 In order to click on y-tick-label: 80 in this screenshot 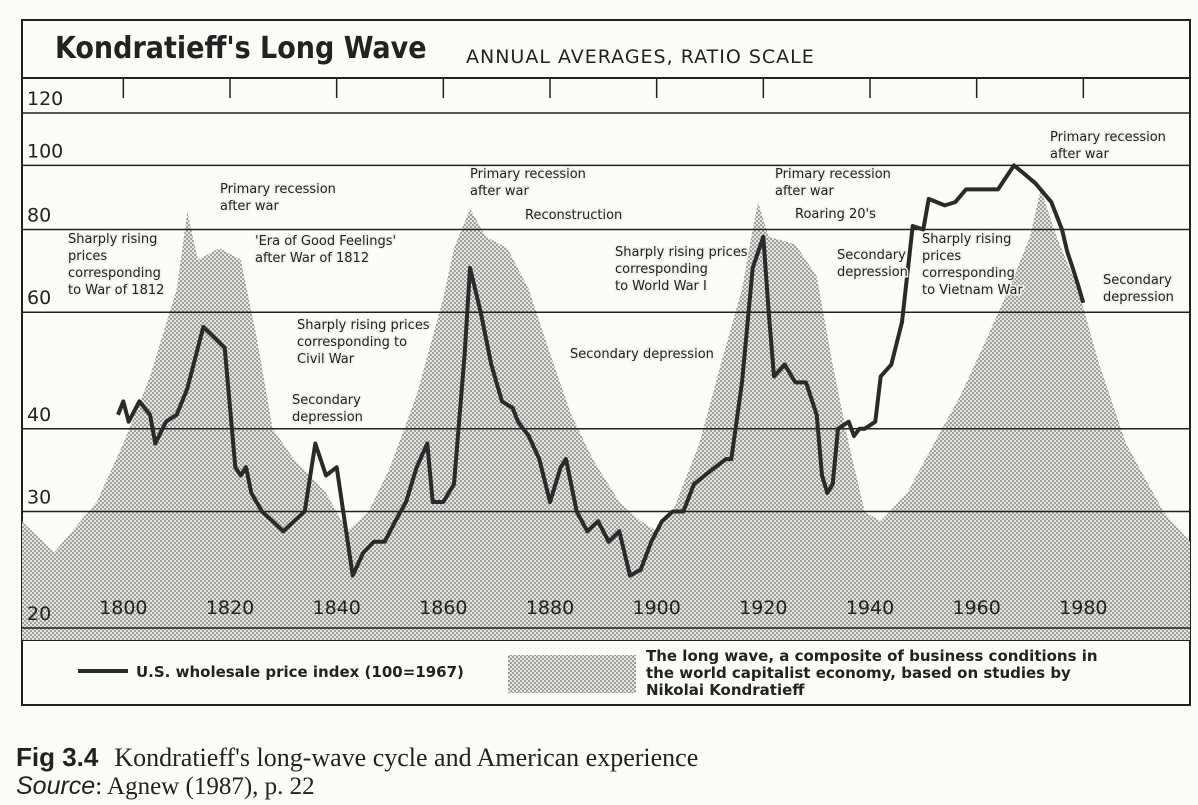, I will do `click(39, 216)`.